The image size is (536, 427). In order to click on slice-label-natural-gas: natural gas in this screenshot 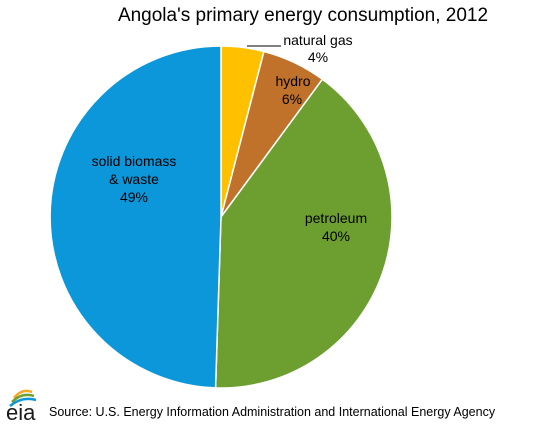, I will do `click(317, 40)`.